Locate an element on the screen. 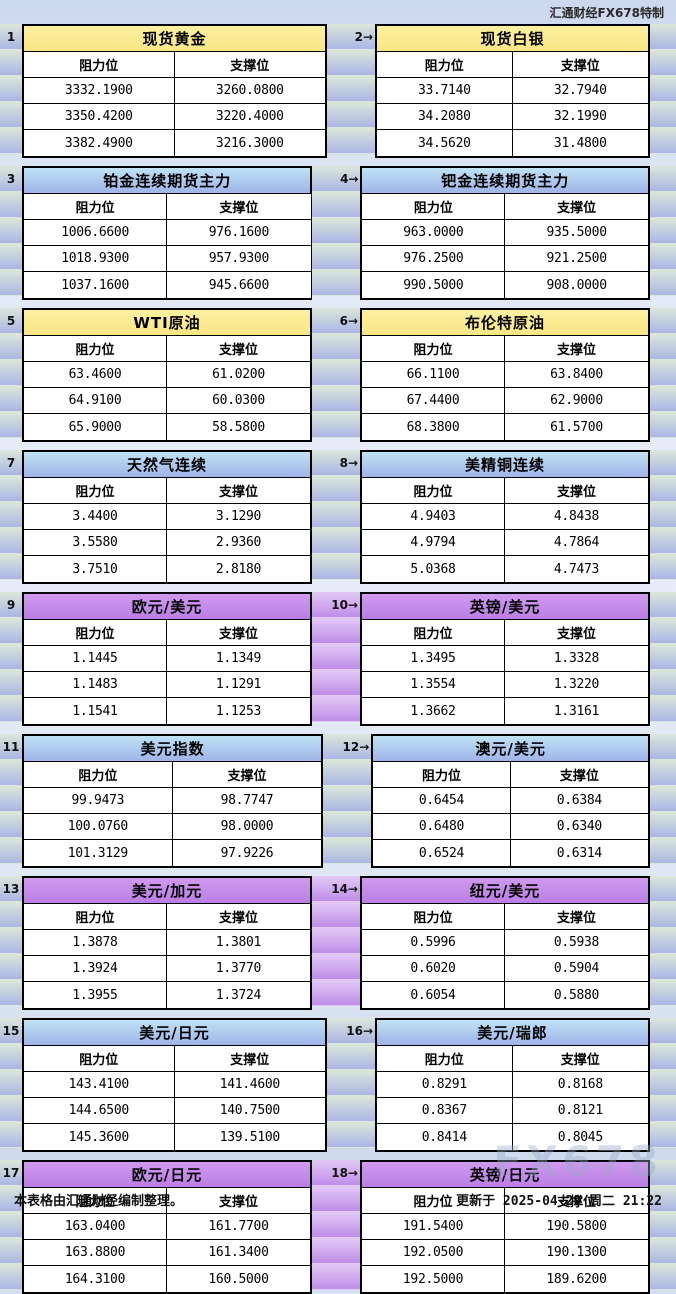 This screenshot has width=676, height=1294. table-row: 0.5996 0.5938 is located at coordinates (505, 943).